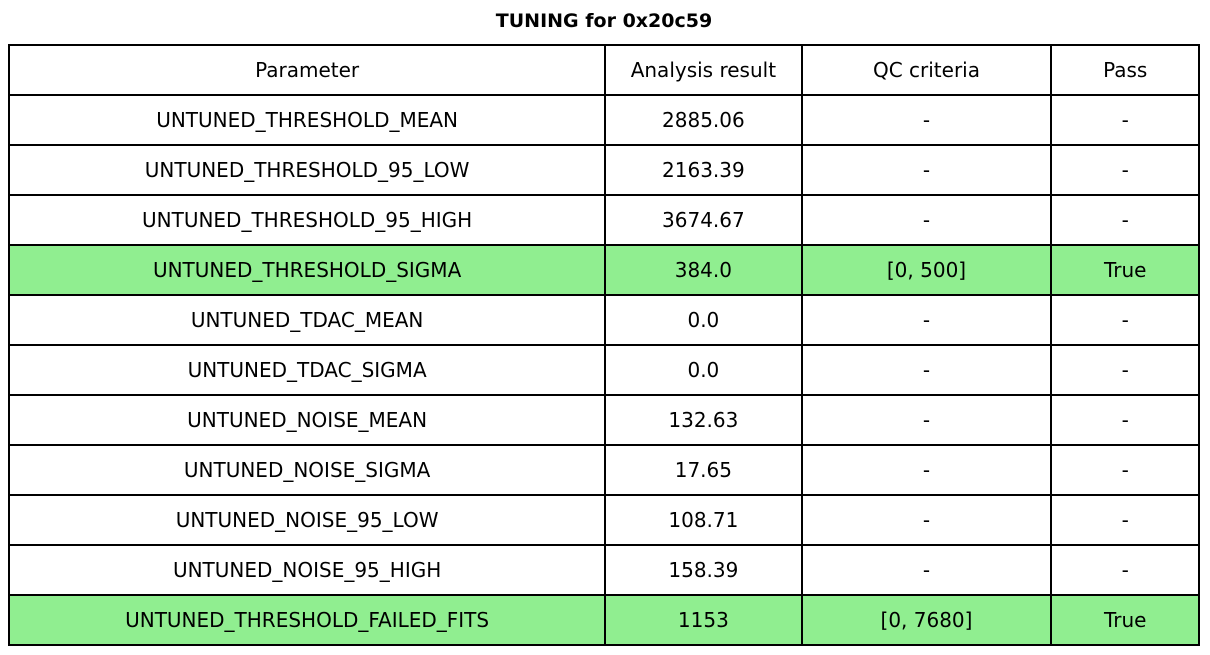  I want to click on parameter-cell: UNTUNED_TDAC_MEAN, so click(307, 320).